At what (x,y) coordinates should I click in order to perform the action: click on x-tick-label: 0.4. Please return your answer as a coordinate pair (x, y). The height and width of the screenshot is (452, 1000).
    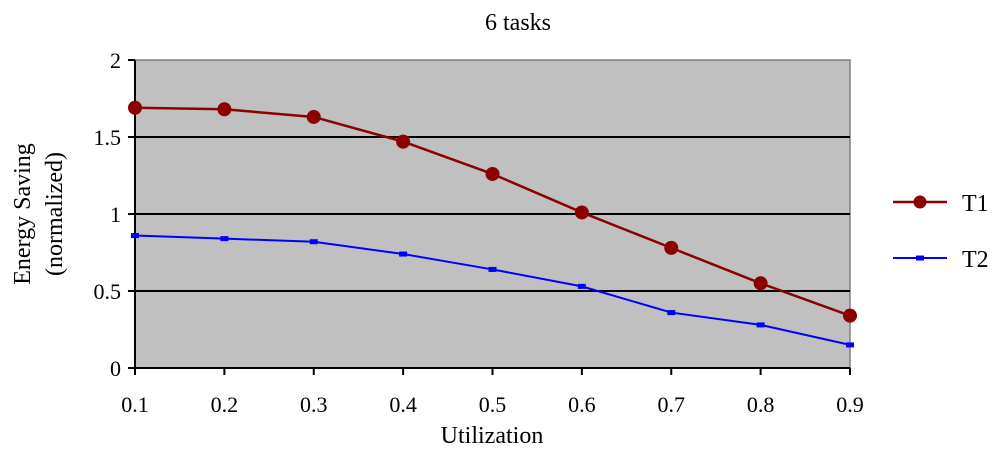
    Looking at the image, I should click on (403, 404).